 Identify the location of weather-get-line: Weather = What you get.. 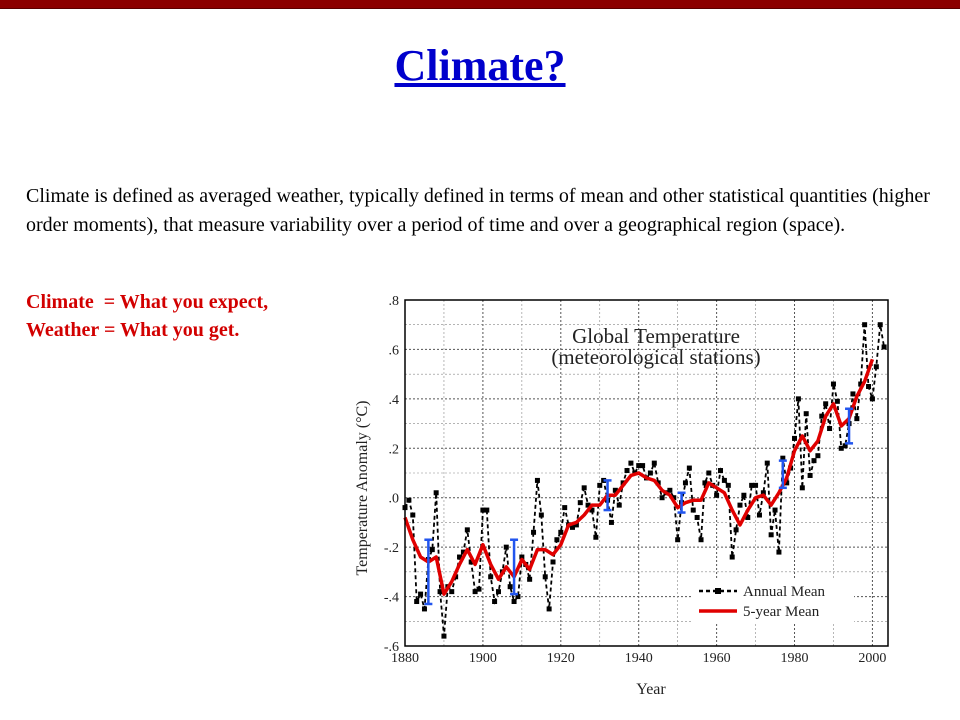
(133, 330).